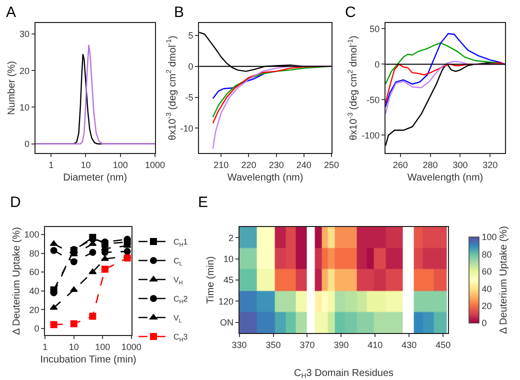 The height and width of the screenshot is (380, 520). I want to click on y-axis-title: Δ Deuterium Uptake (%), so click(16, 281).